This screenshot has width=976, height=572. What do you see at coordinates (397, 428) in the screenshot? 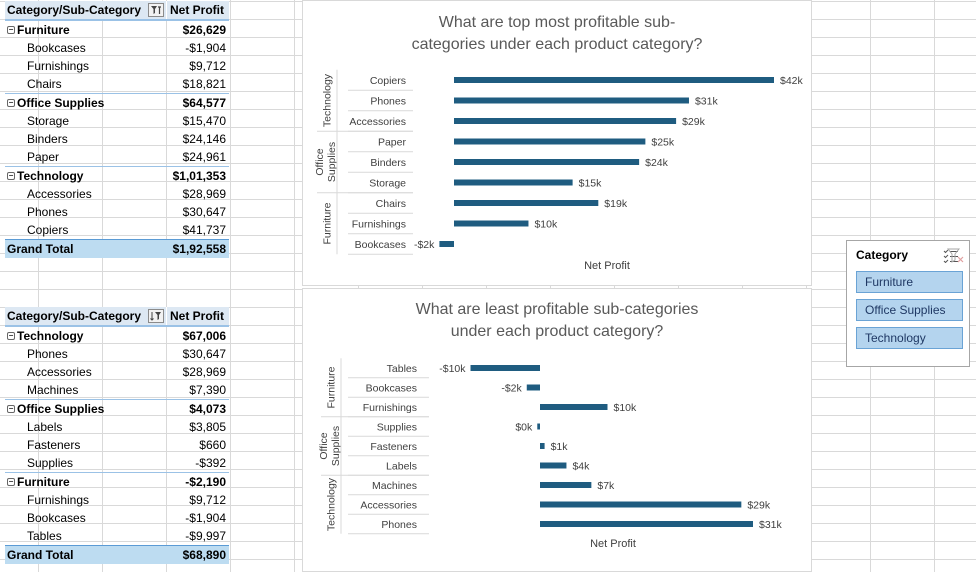
I see `category-label: Supplies` at bounding box center [397, 428].